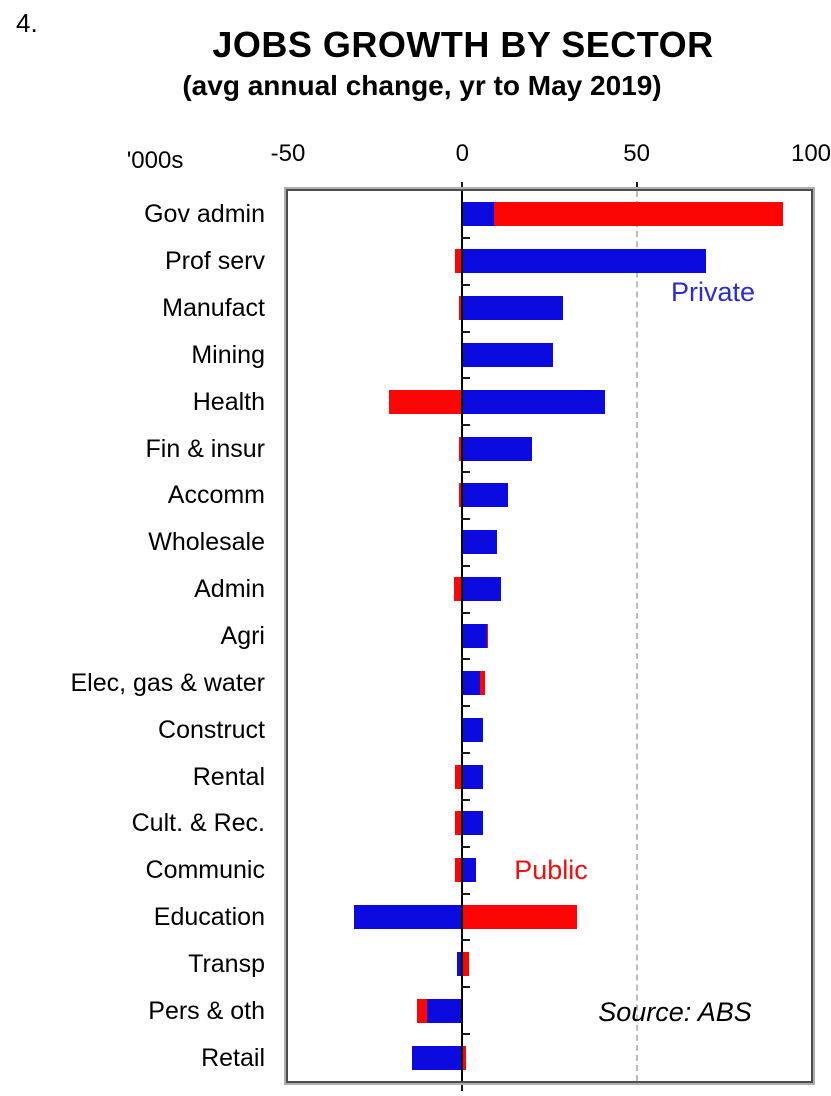 The image size is (831, 1096). What do you see at coordinates (211, 729) in the screenshot?
I see `category-label: Construct` at bounding box center [211, 729].